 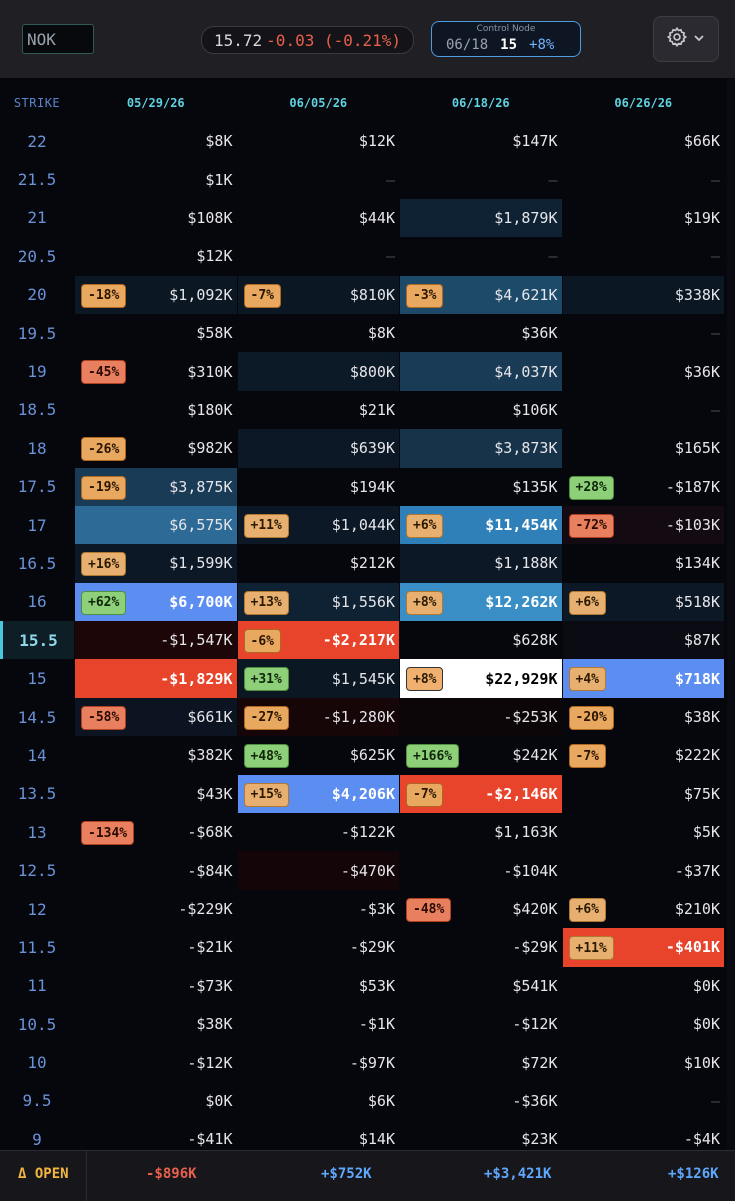 I want to click on exposure-cell: -$73K, so click(x=156, y=986).